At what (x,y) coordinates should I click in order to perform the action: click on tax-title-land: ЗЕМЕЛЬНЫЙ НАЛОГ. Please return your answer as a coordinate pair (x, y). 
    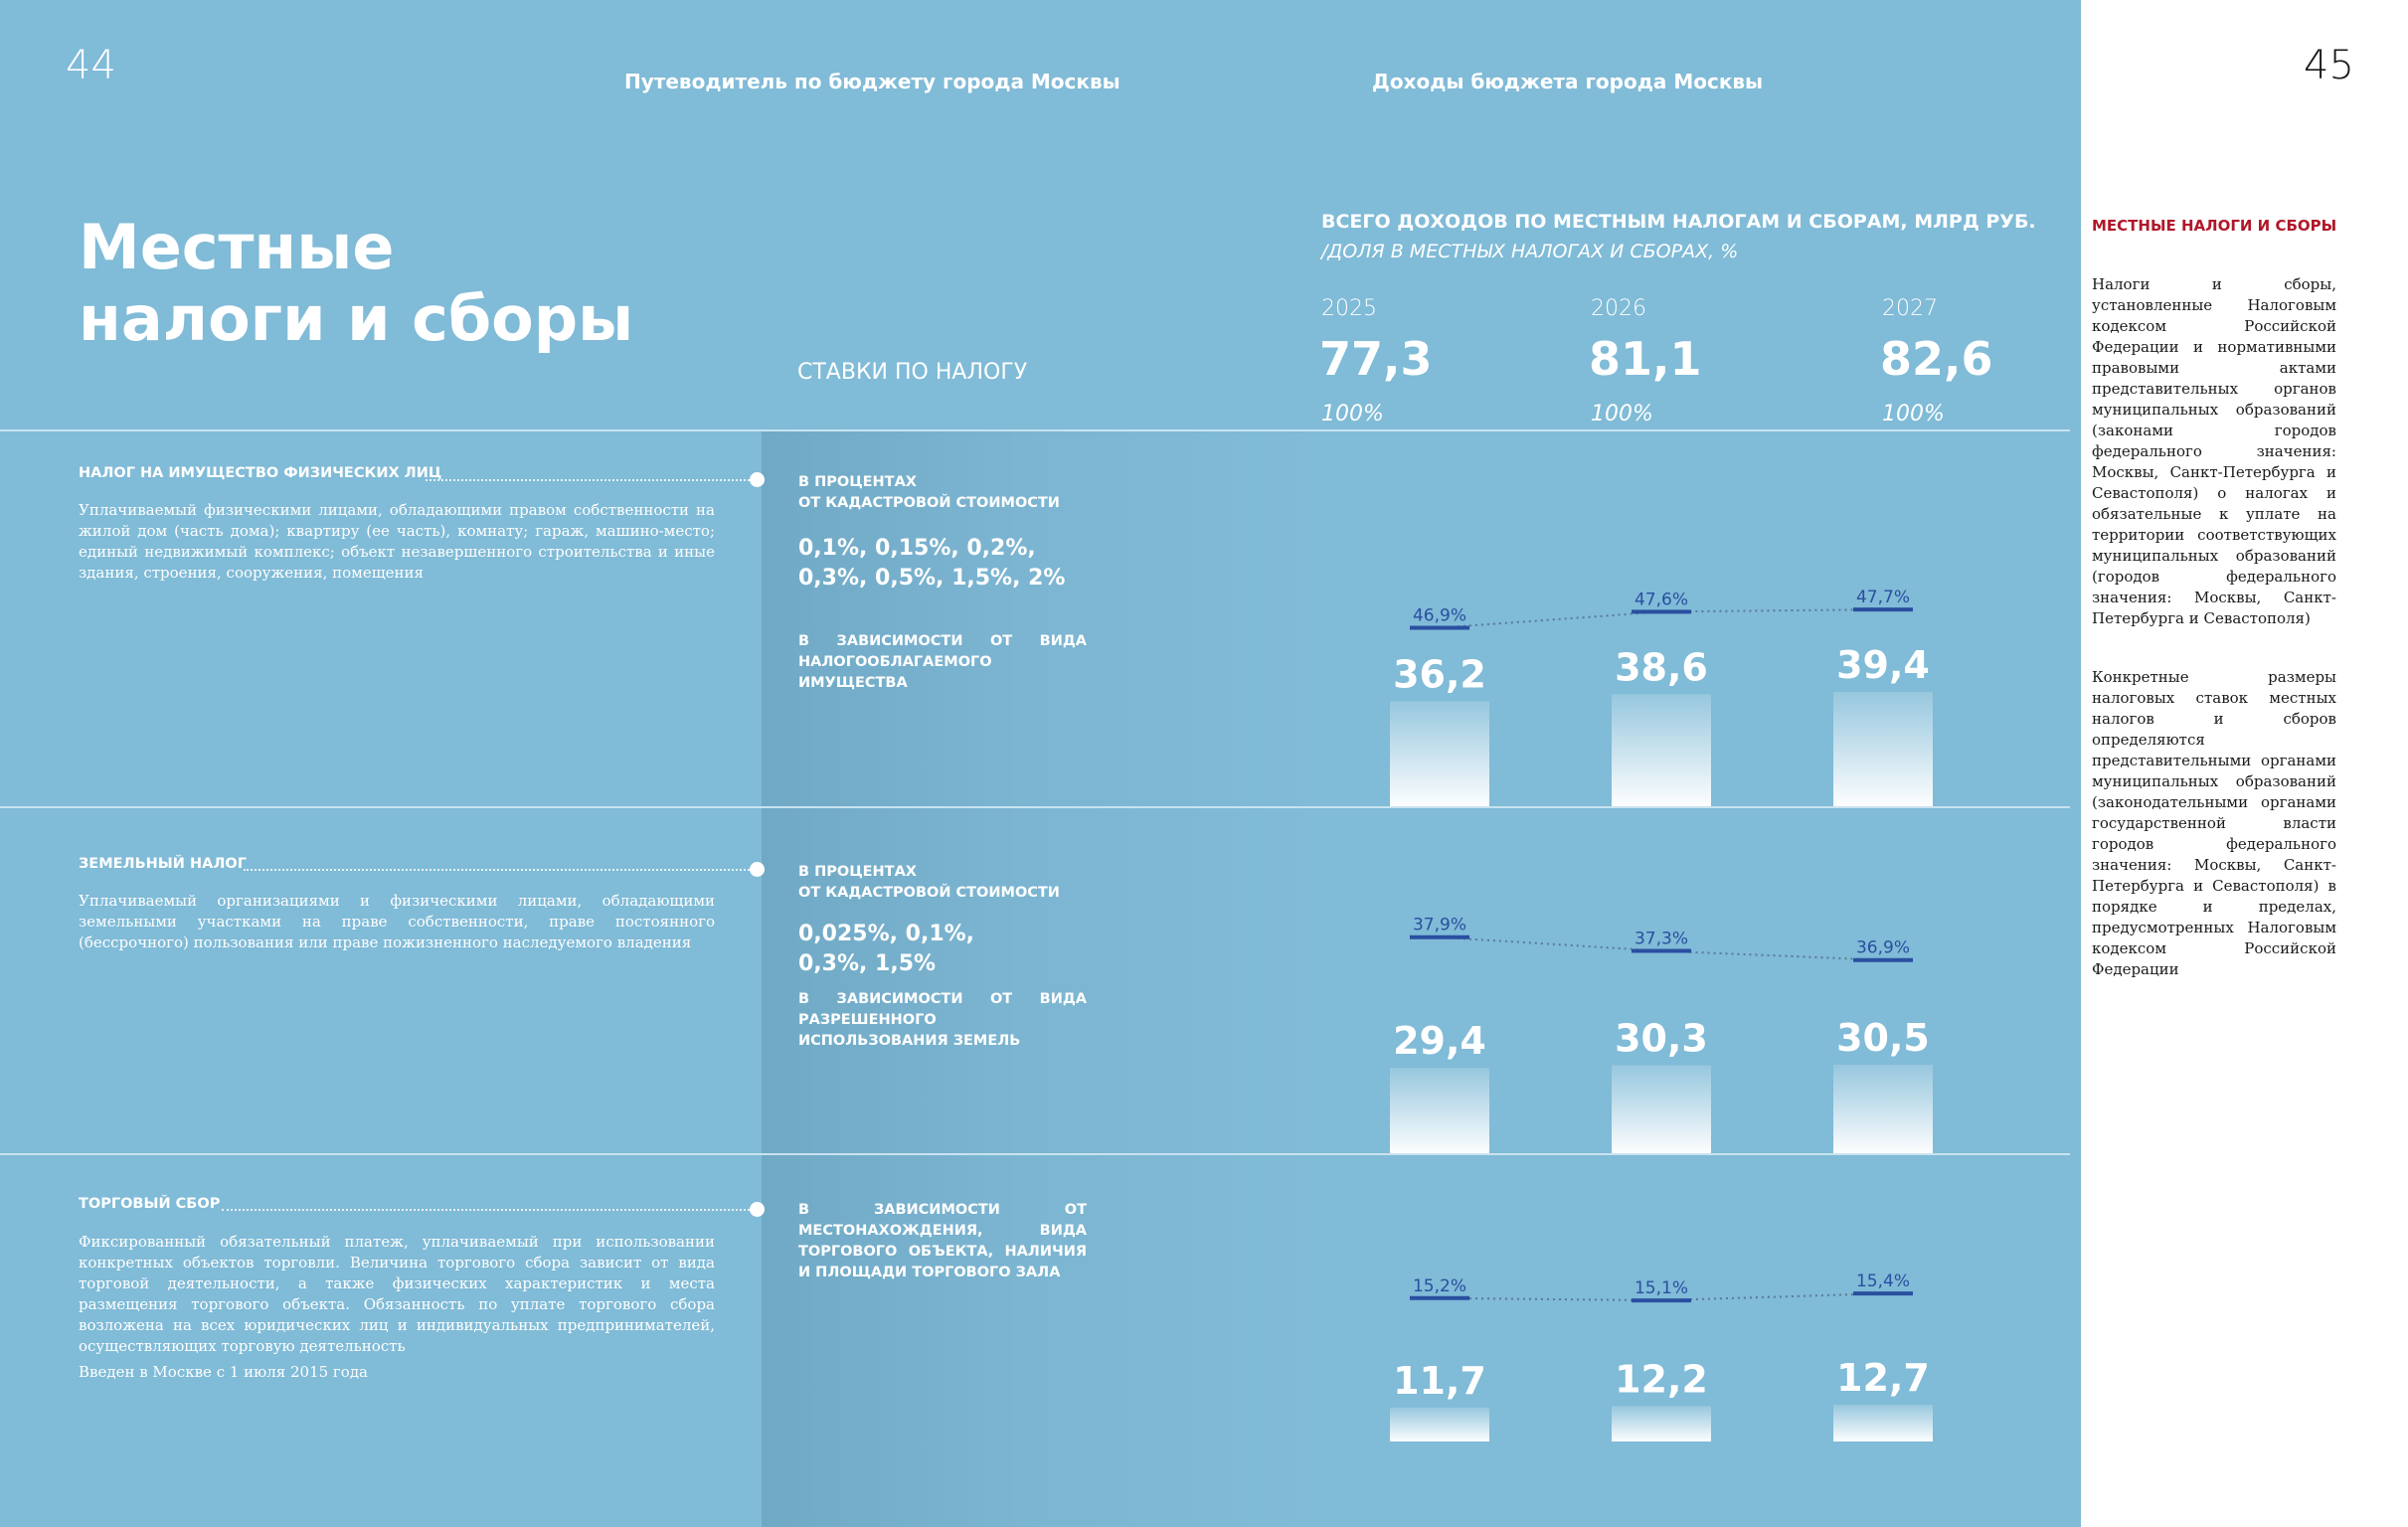
    Looking at the image, I should click on (163, 864).